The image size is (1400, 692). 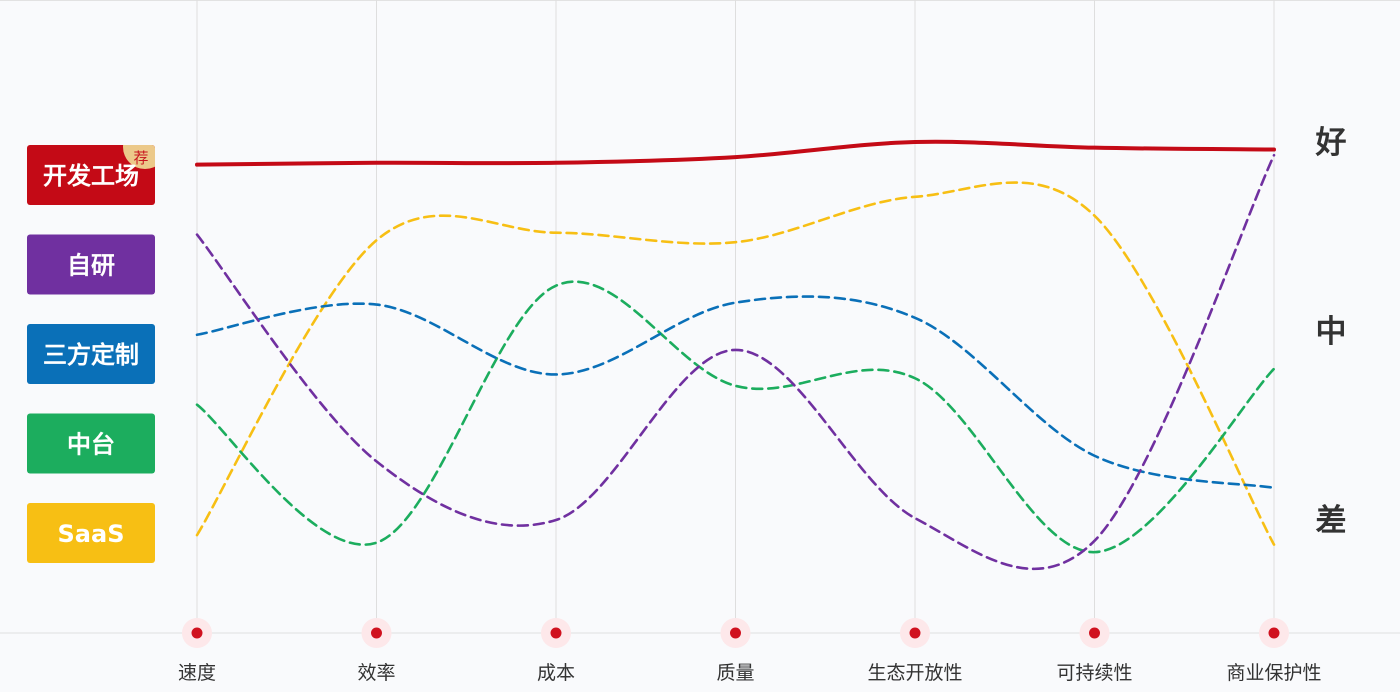 What do you see at coordinates (1331, 143) in the screenshot?
I see `y-tick-label: 好` at bounding box center [1331, 143].